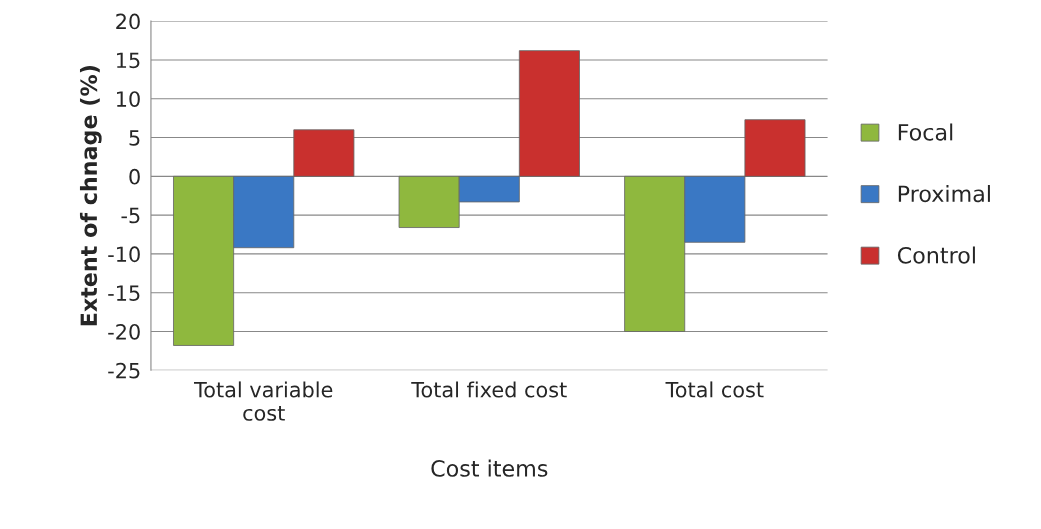 This screenshot has width=1041, height=529. What do you see at coordinates (128, 60) in the screenshot?
I see `y-tick-label: 15` at bounding box center [128, 60].